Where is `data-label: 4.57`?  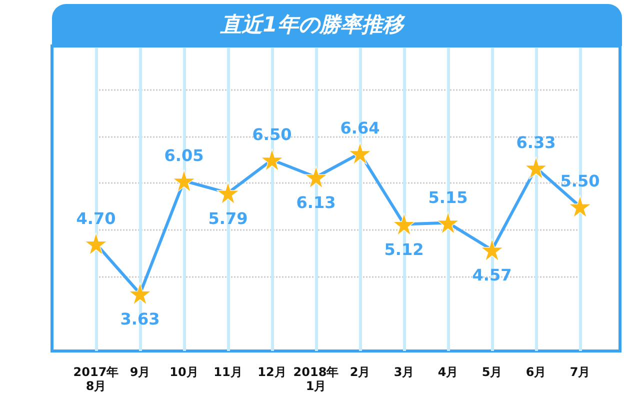 data-label: 4.57 is located at coordinates (492, 275).